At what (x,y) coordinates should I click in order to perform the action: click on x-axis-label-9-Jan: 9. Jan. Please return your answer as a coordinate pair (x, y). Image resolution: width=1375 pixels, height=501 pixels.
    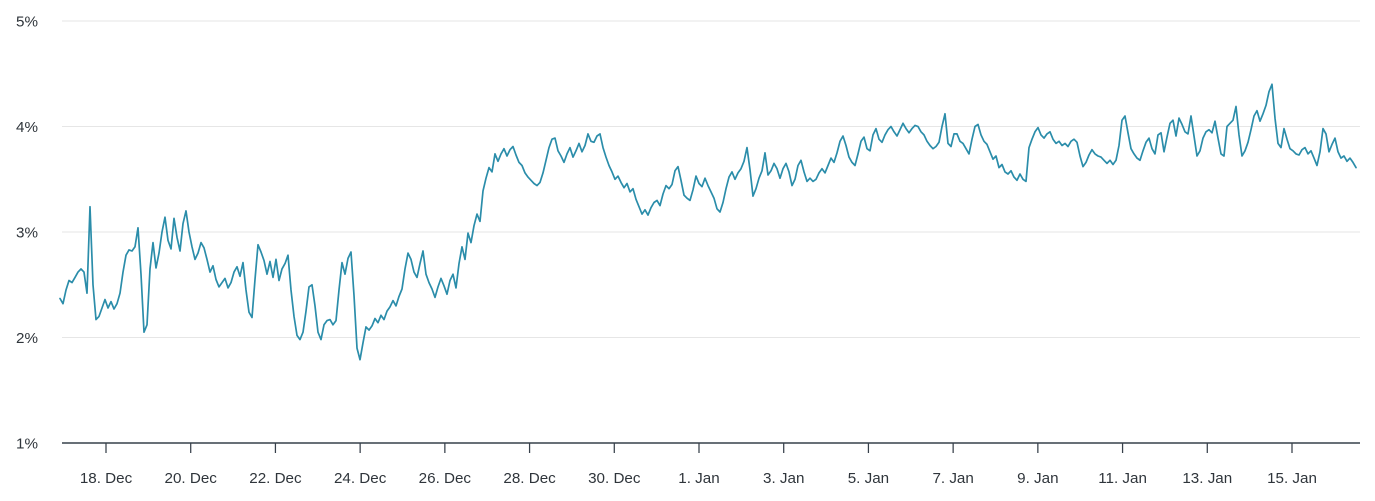
    Looking at the image, I should click on (1037, 478).